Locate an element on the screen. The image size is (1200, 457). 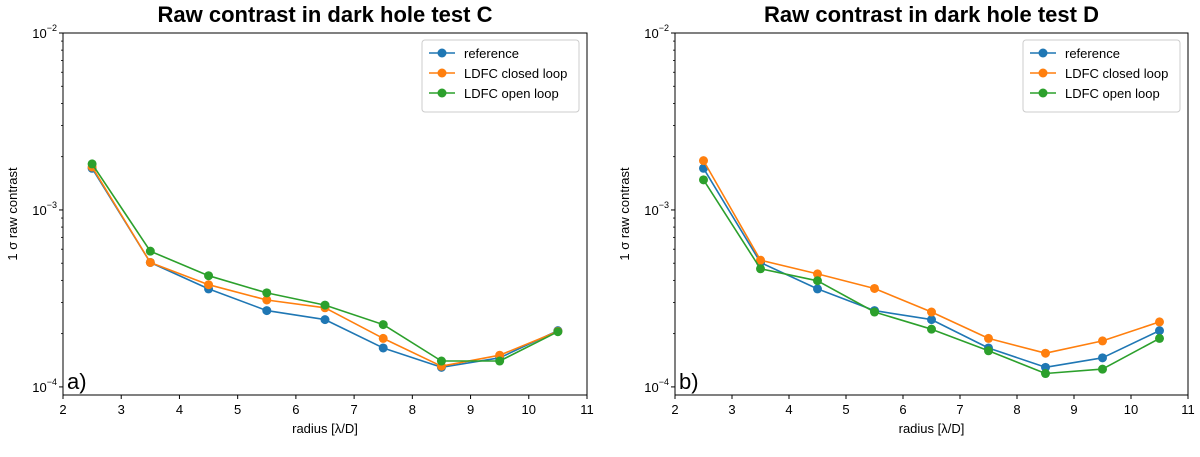
panel-label: a) is located at coordinates (77, 381).